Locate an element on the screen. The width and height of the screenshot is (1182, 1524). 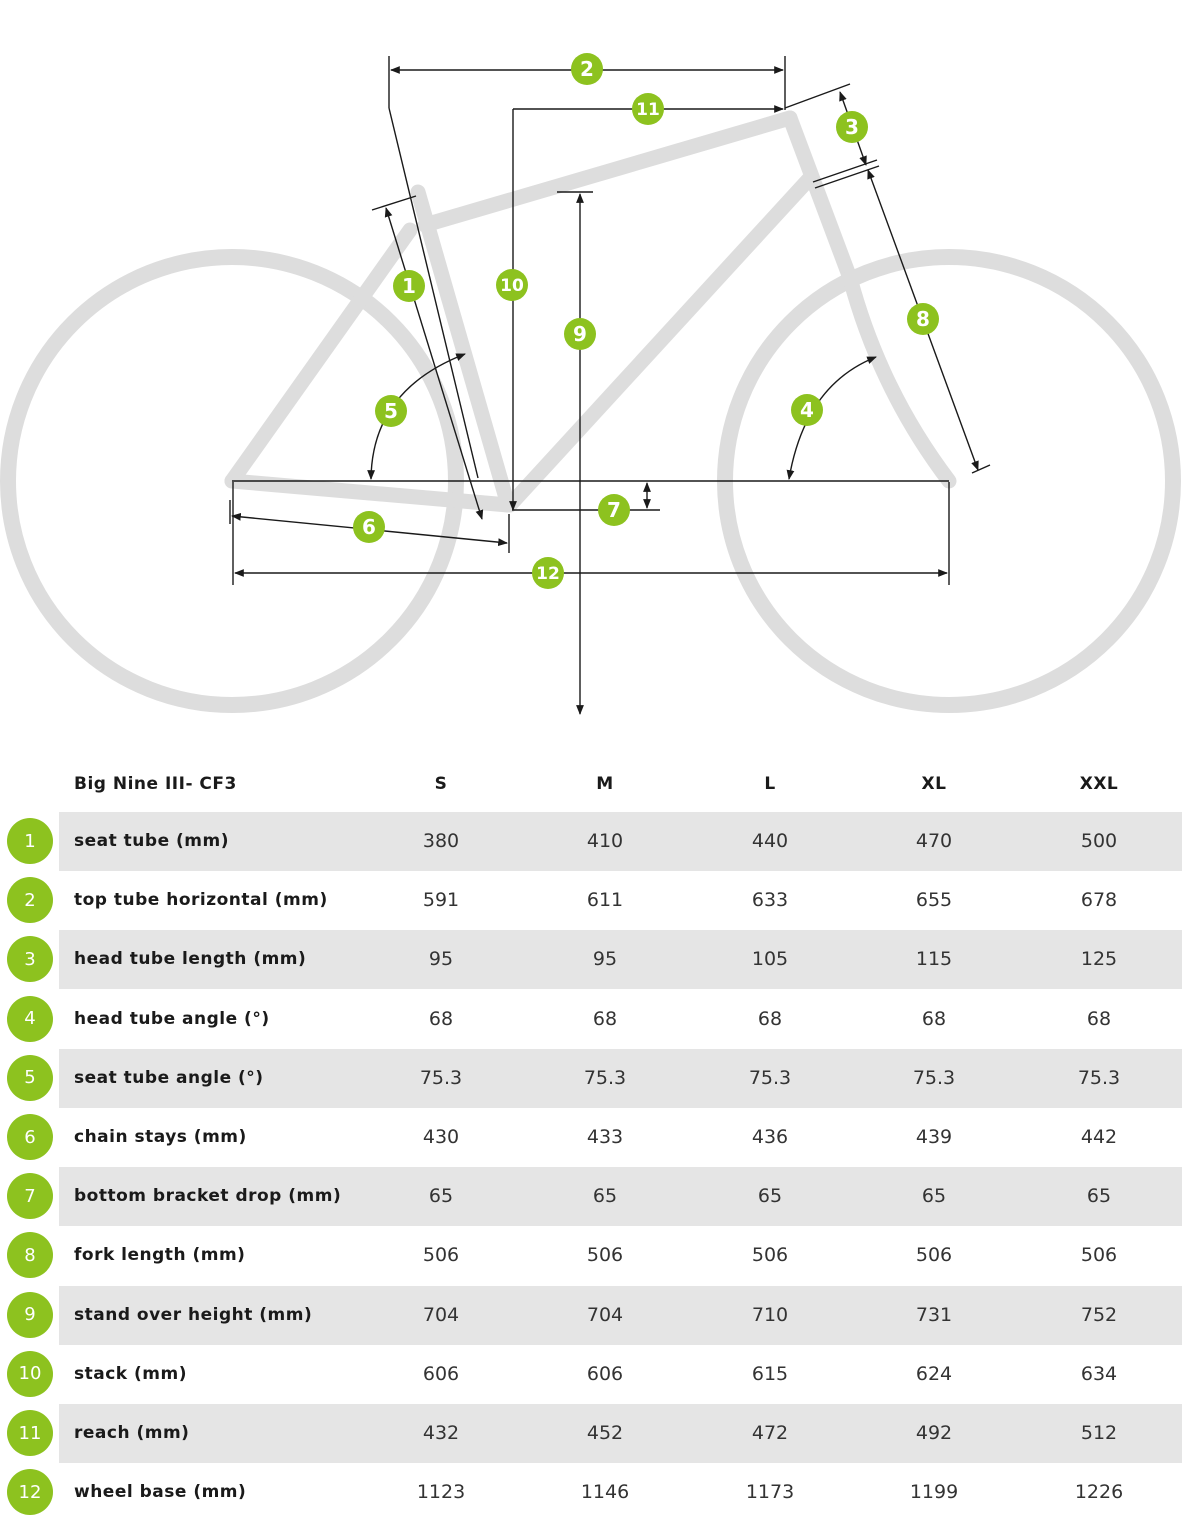
row-number-badge: 3 is located at coordinates (30, 959).